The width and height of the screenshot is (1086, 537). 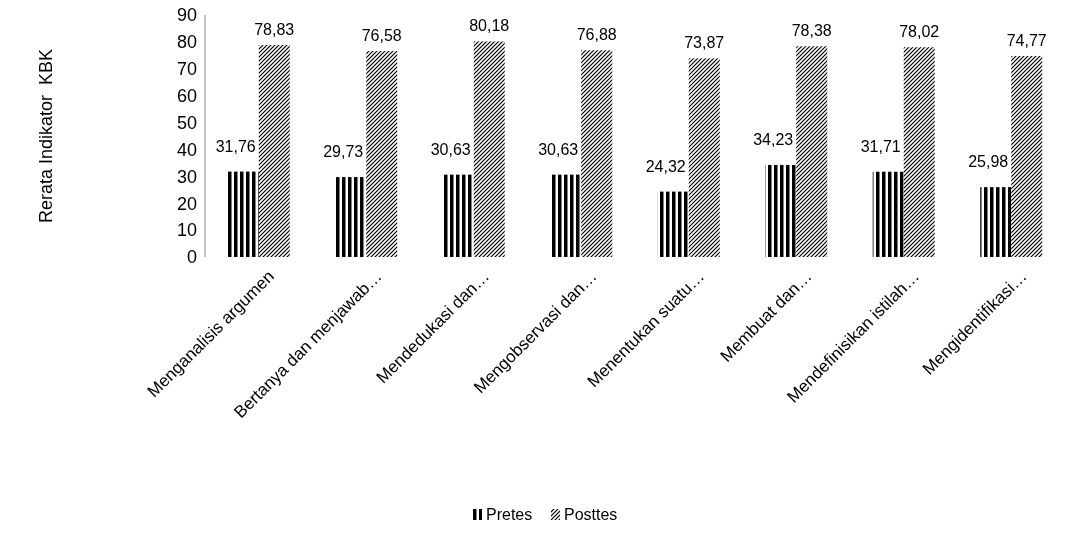 What do you see at coordinates (186, 203) in the screenshot?
I see `y-tick-label: 20` at bounding box center [186, 203].